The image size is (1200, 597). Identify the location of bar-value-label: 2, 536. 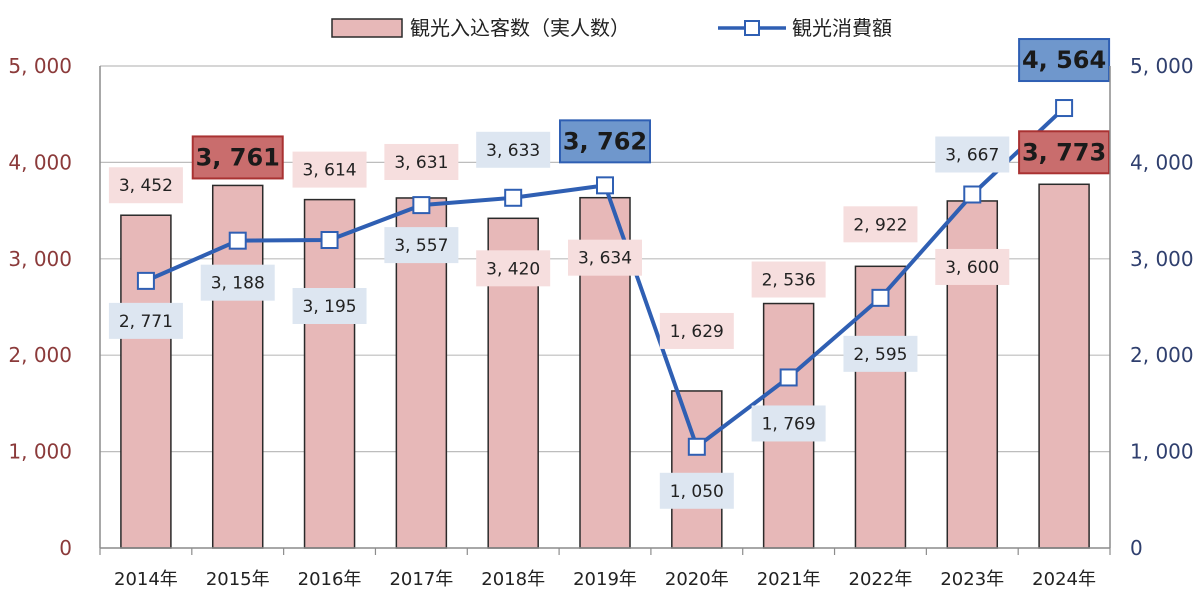
(789, 281).